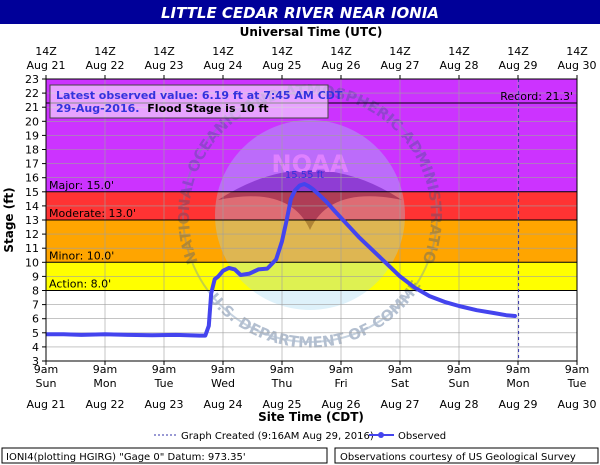 This screenshot has width=600, height=465. What do you see at coordinates (32, 79) in the screenshot?
I see `y-tick-label: 23` at bounding box center [32, 79].